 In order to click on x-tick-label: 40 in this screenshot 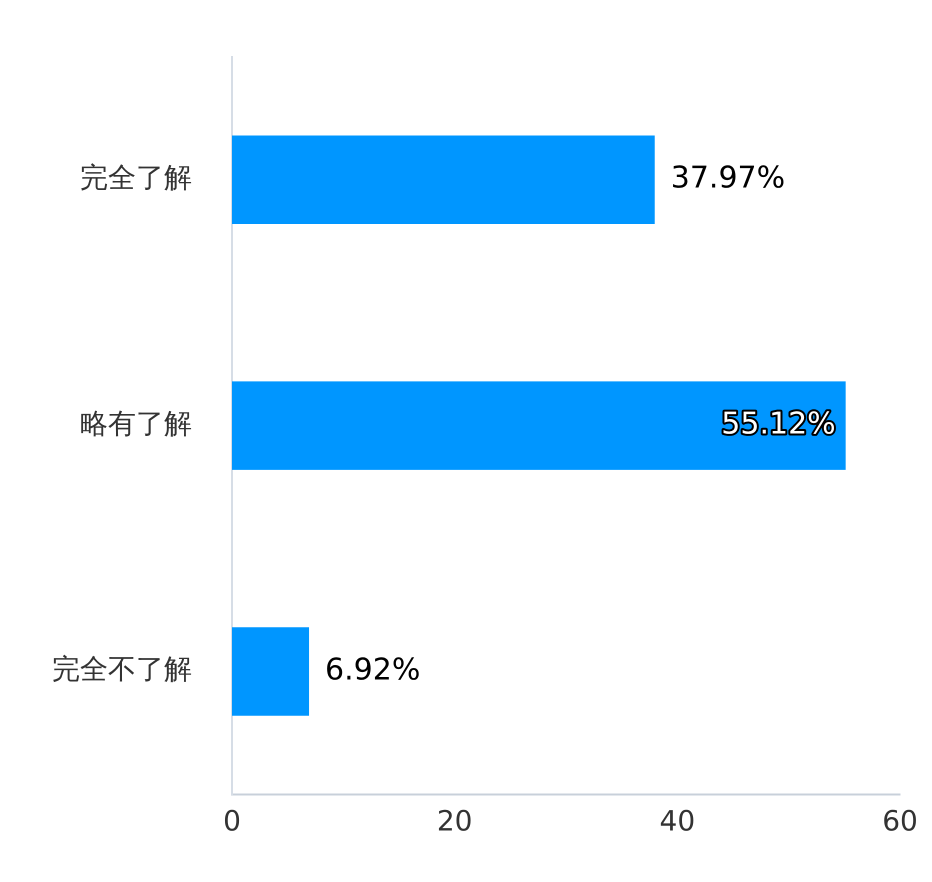, I will do `click(678, 821)`.